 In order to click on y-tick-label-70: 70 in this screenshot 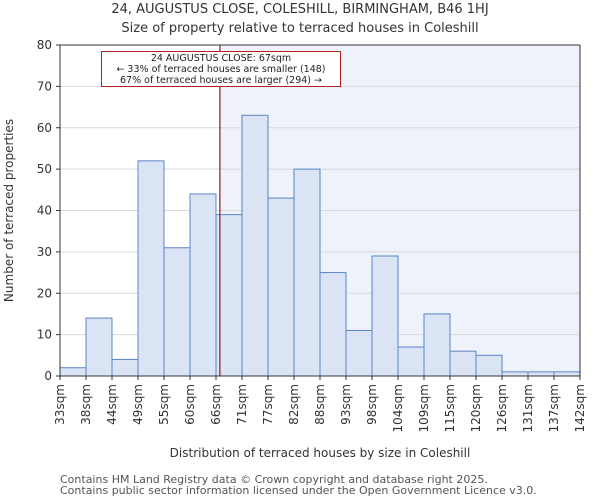, I will do `click(44, 86)`.